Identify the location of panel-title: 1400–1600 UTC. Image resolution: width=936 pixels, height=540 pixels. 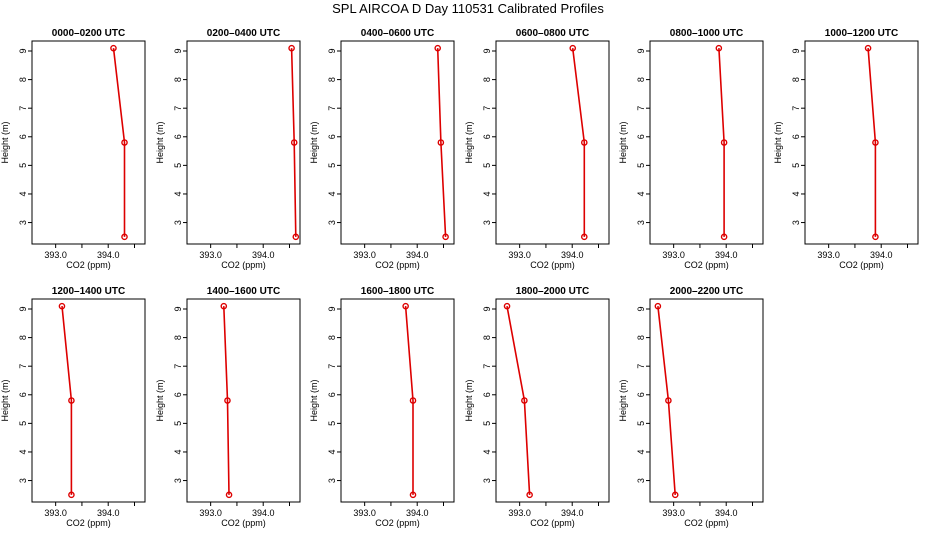
(243, 291).